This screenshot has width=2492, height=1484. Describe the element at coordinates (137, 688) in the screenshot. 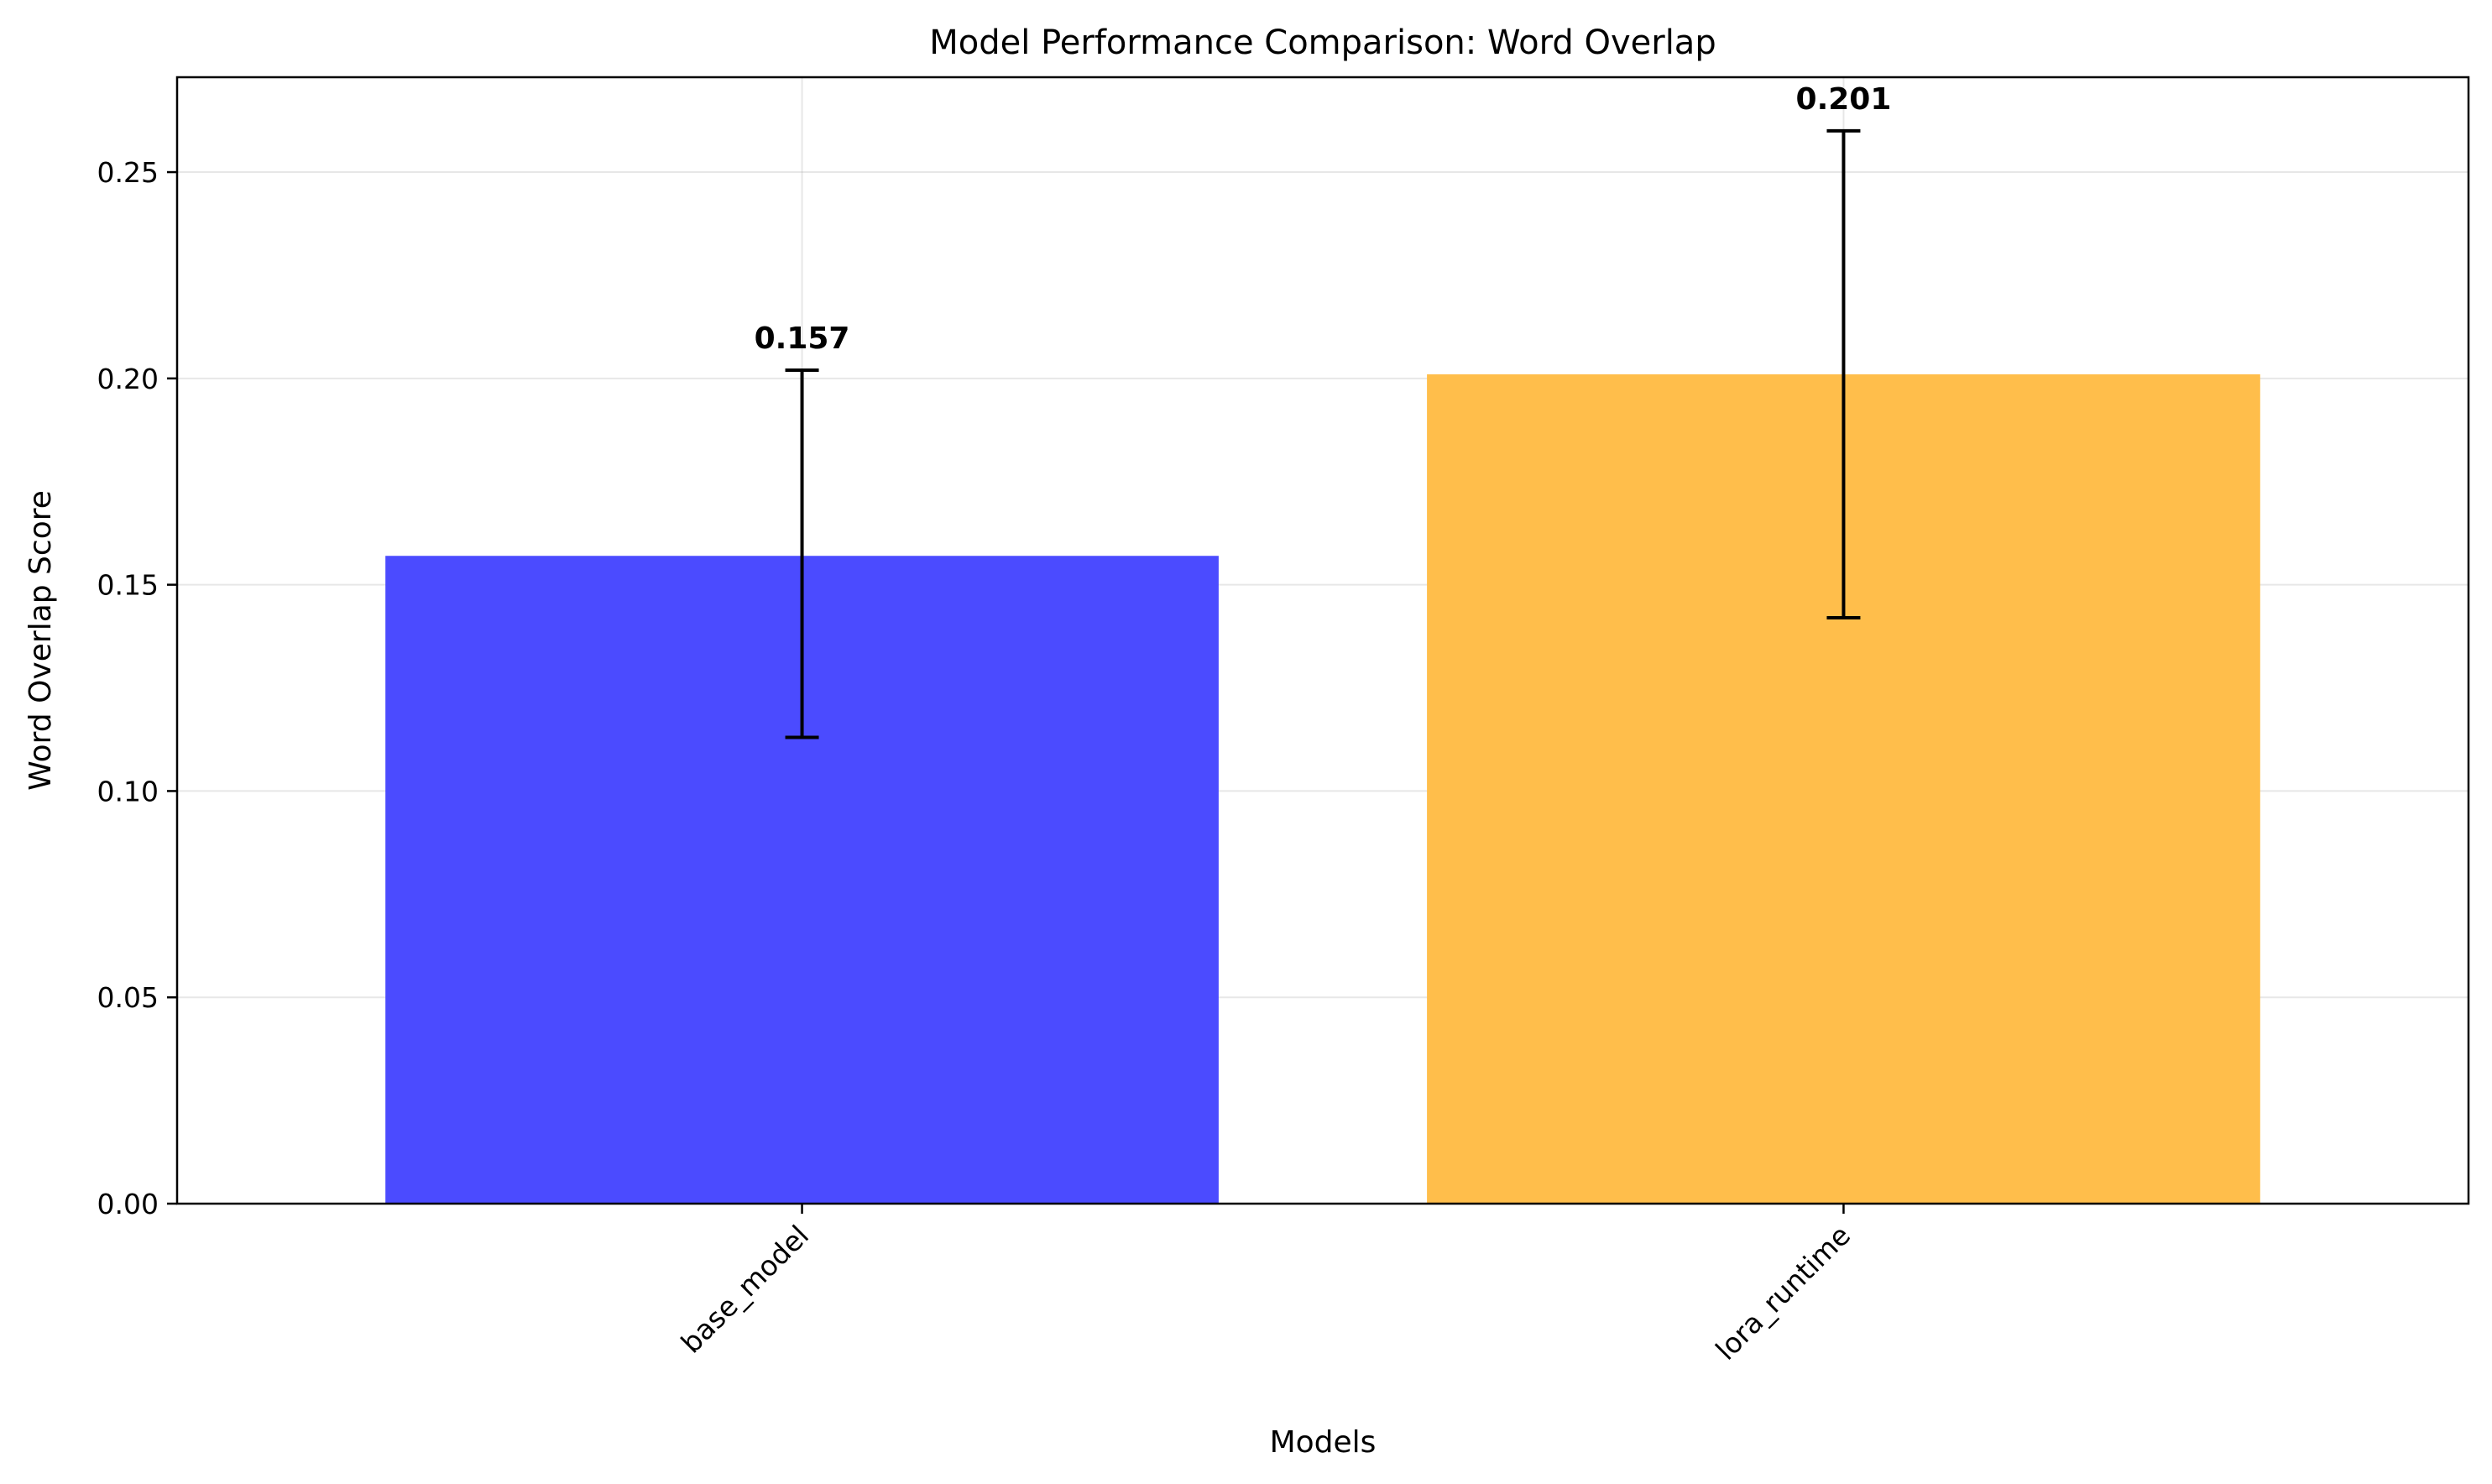

I see `y-axis: 0.00 0.05 0.10 0.15 0.20 0.25` at that location.